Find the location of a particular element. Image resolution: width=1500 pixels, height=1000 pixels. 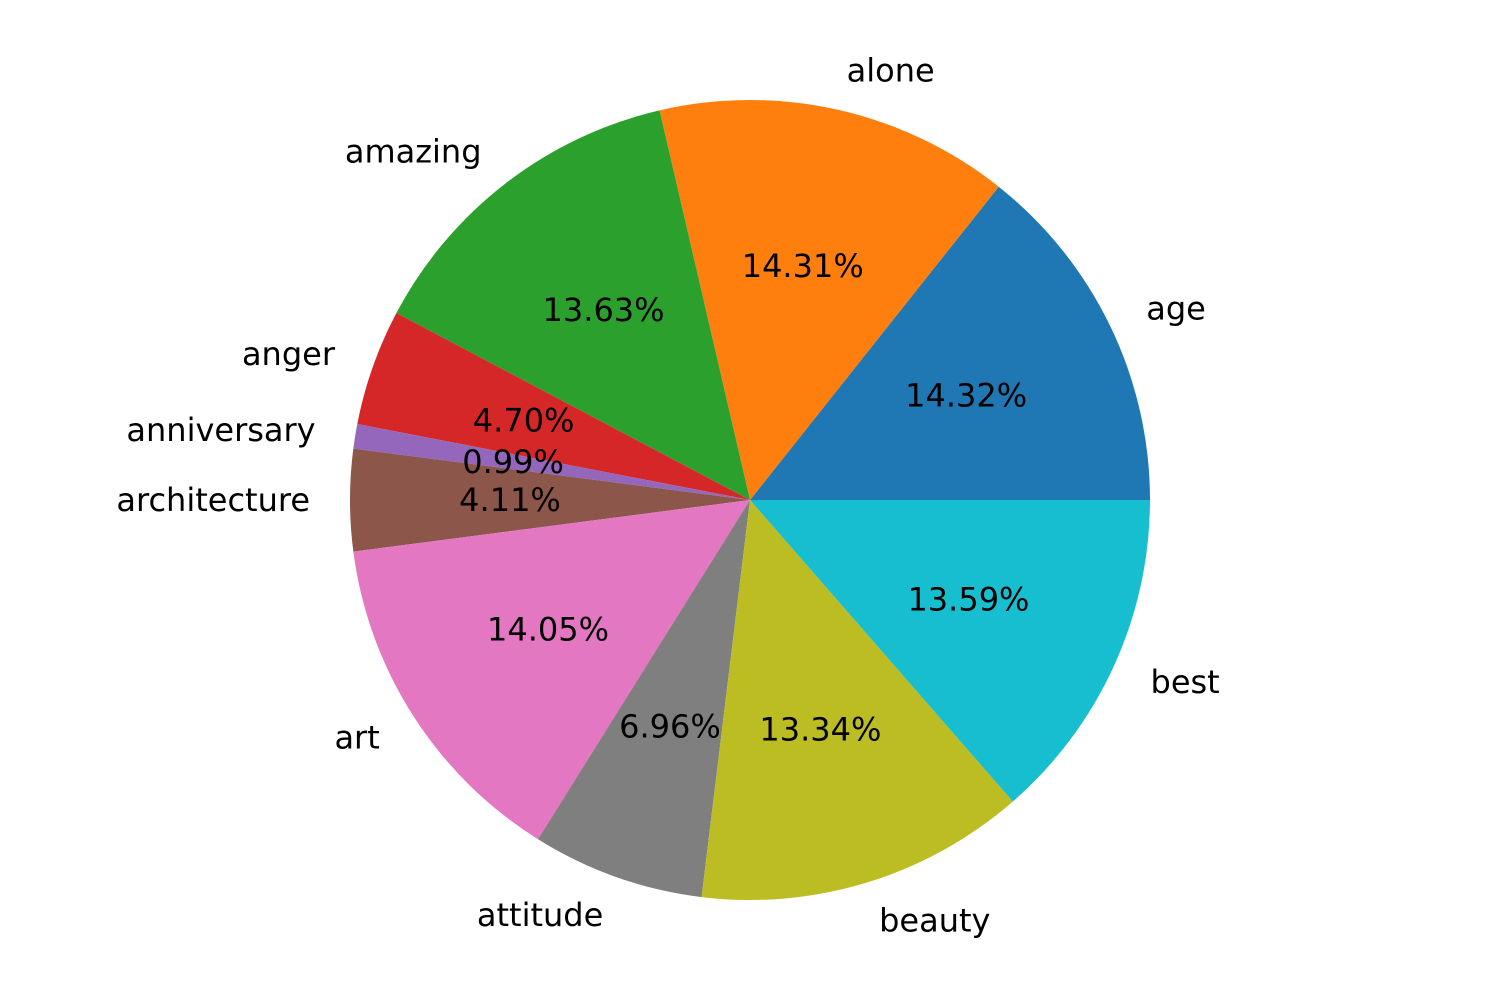

slice-label-anniversary: anniversary is located at coordinates (220, 430).